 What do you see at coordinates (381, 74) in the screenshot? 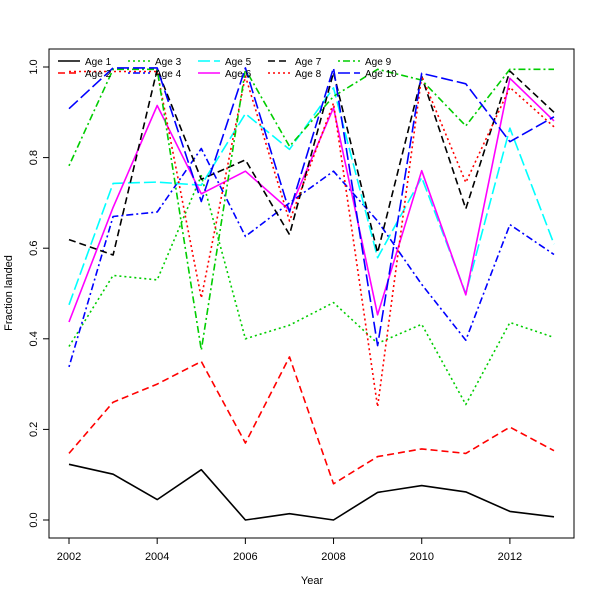
I see `legend-label: Age 10` at bounding box center [381, 74].